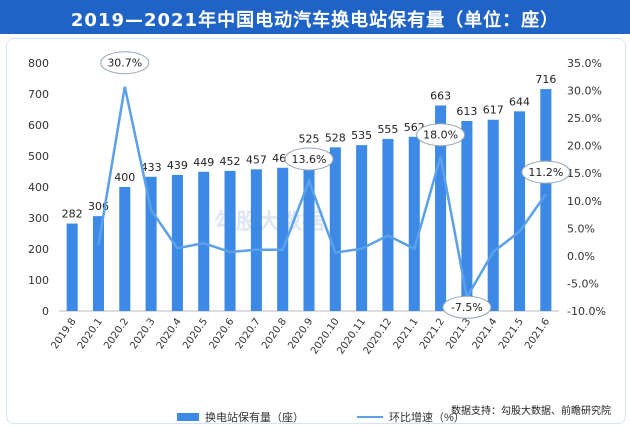 This screenshot has height=428, width=630. Describe the element at coordinates (38, 63) in the screenshot. I see `y-left-tick: 800` at that location.